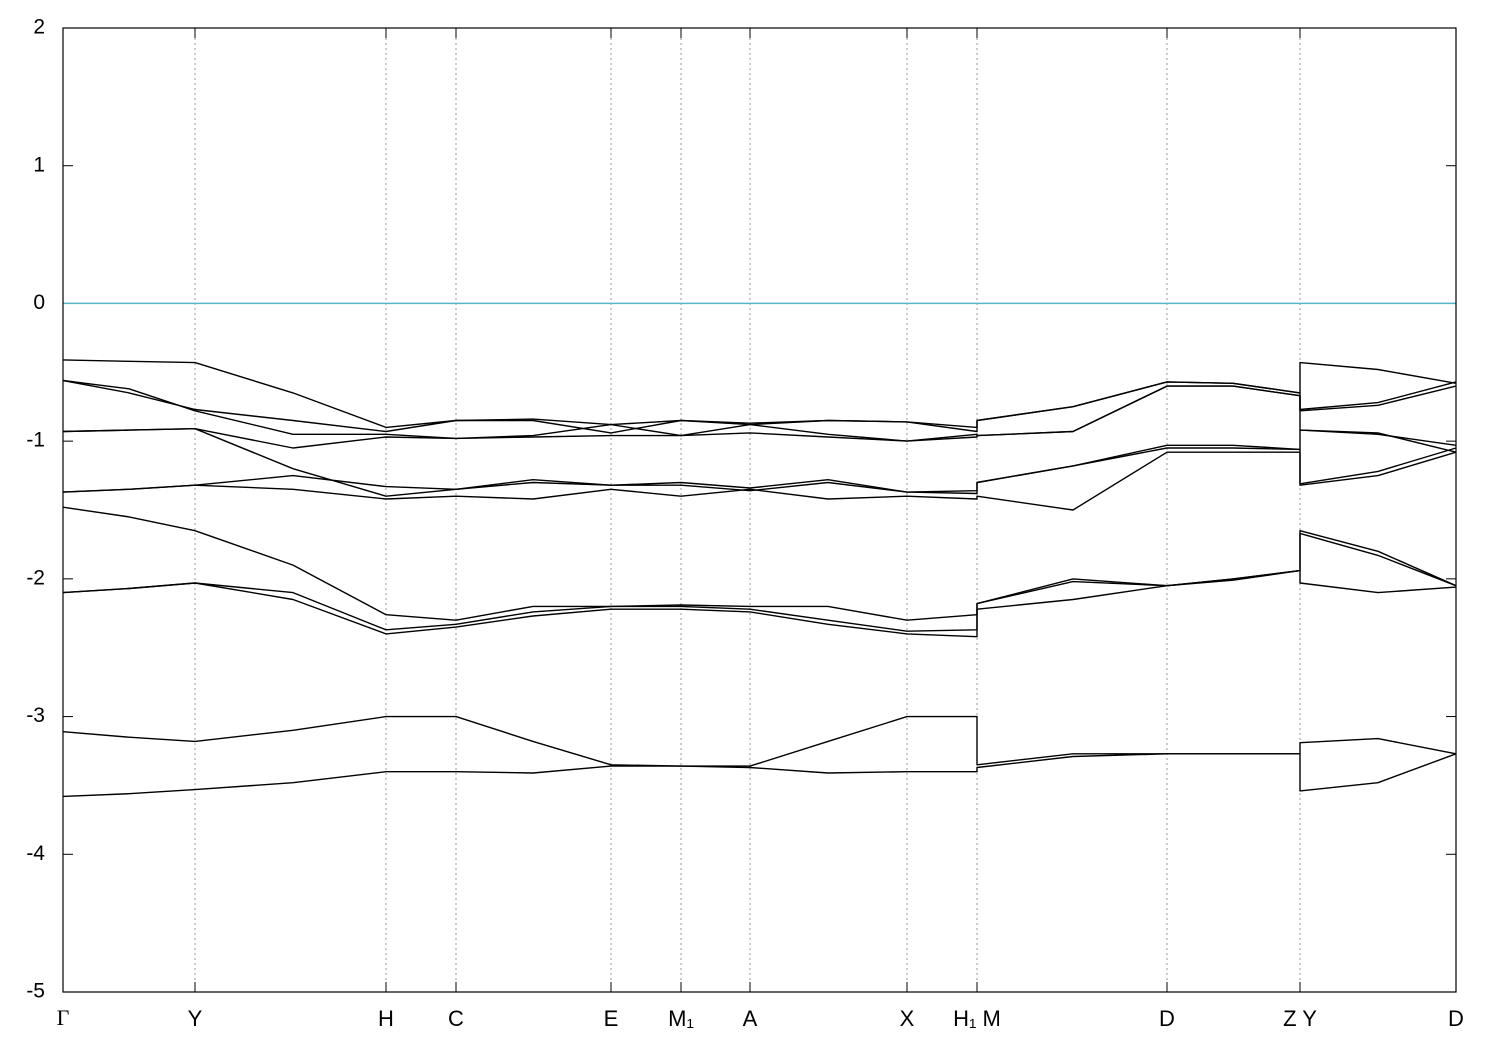 The height and width of the screenshot is (1050, 1500). I want to click on y-tick-label: -5, so click(35, 991).